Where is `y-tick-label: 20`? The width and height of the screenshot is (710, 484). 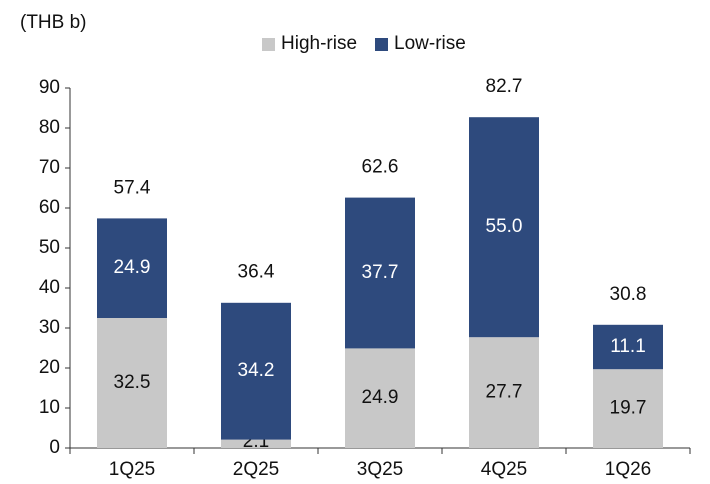 y-tick-label: 20 is located at coordinates (49, 367).